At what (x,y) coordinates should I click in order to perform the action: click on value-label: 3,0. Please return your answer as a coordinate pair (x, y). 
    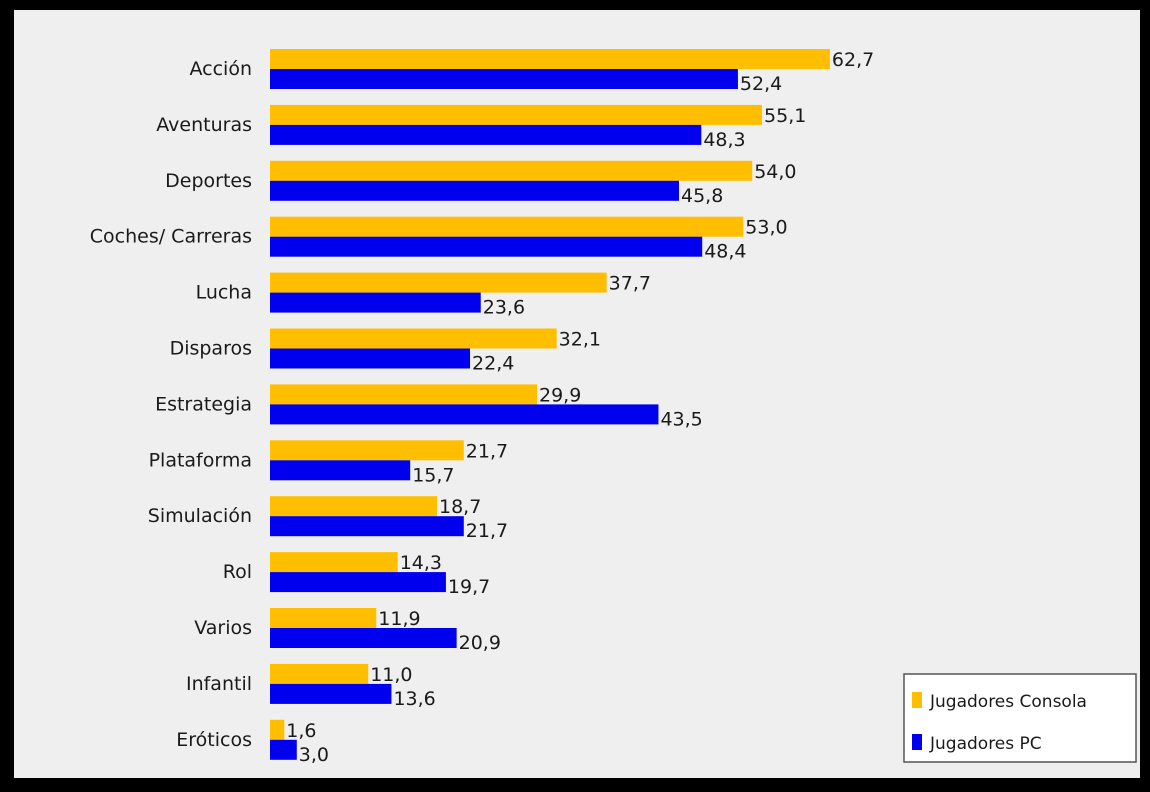
    Looking at the image, I should click on (314, 755).